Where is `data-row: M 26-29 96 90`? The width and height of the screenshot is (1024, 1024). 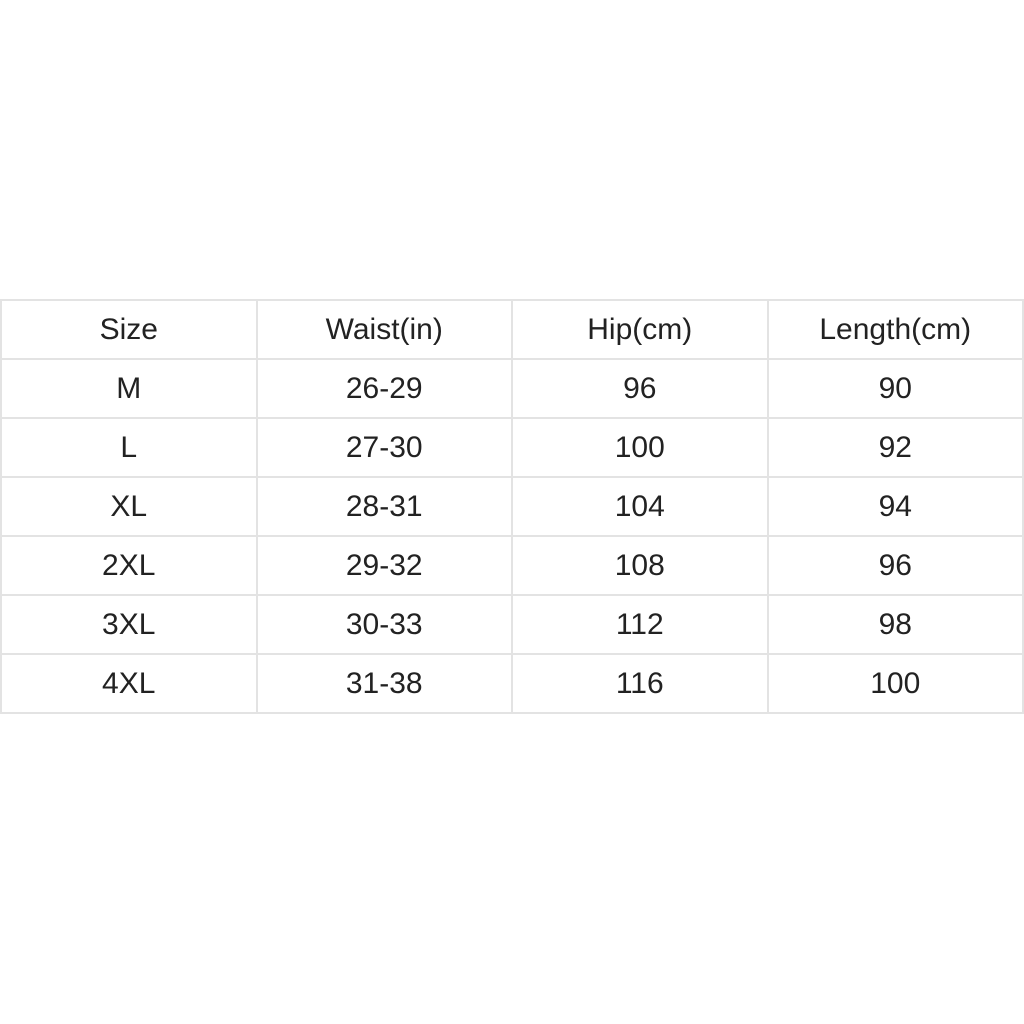
data-row: M 26-29 96 90 is located at coordinates (512, 388).